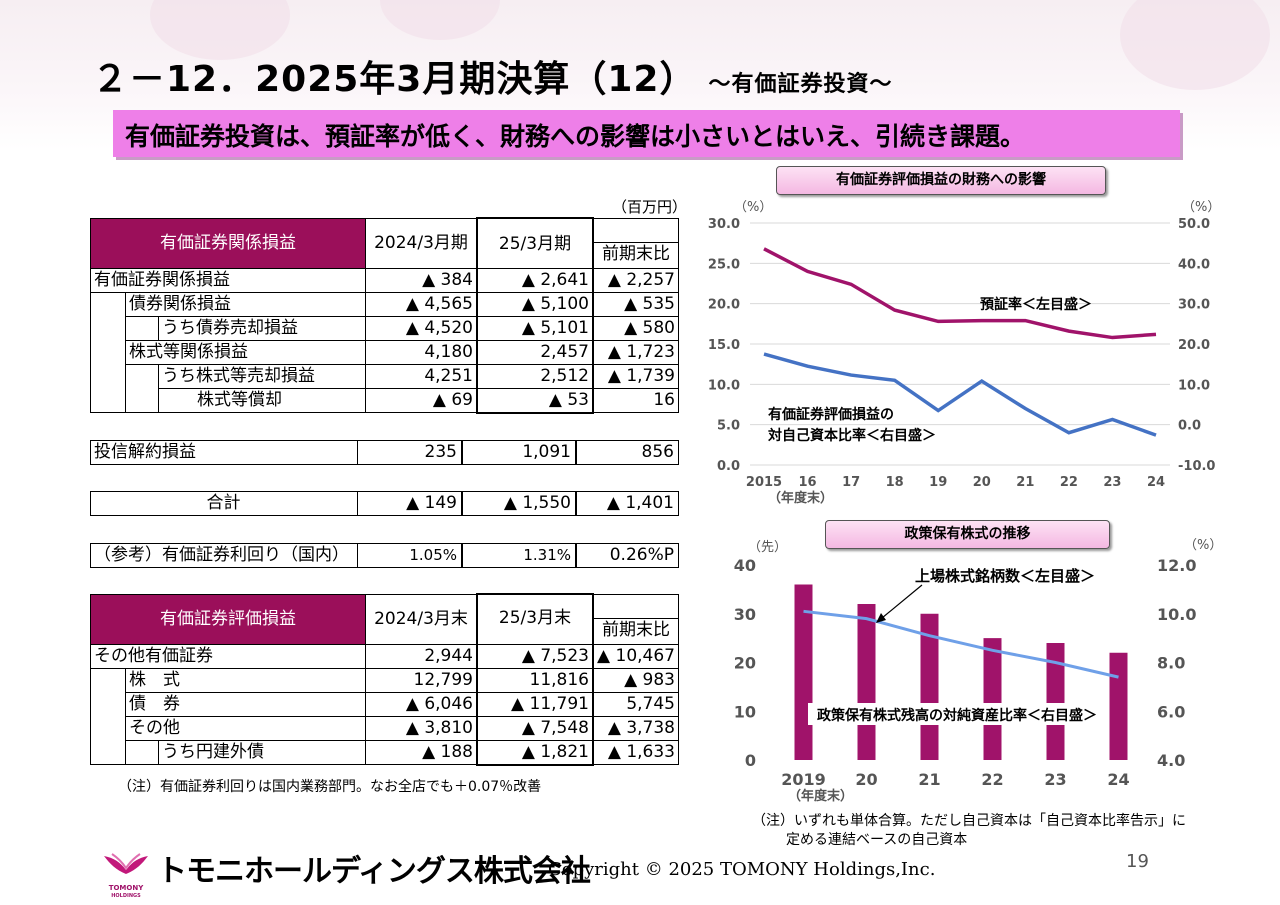  I want to click on series-label-ratio: 預証率＜左目盛＞, so click(1036, 304).